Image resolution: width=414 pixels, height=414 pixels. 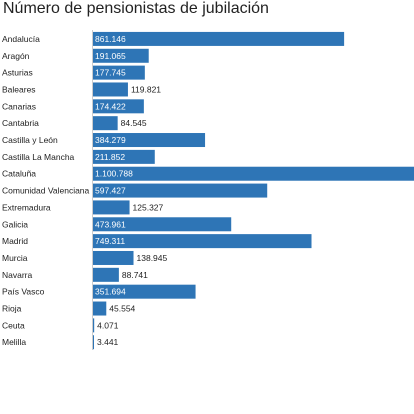 I want to click on category-label: Cataluña, so click(x=19, y=174).